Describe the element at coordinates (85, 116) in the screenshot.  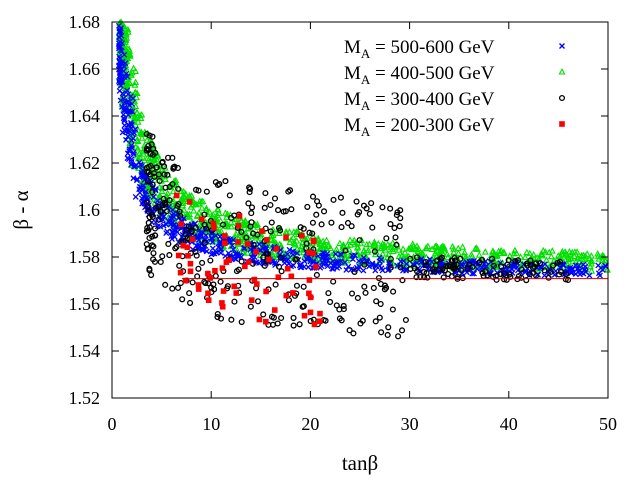
I see `y-tick-label: 1.64` at that location.